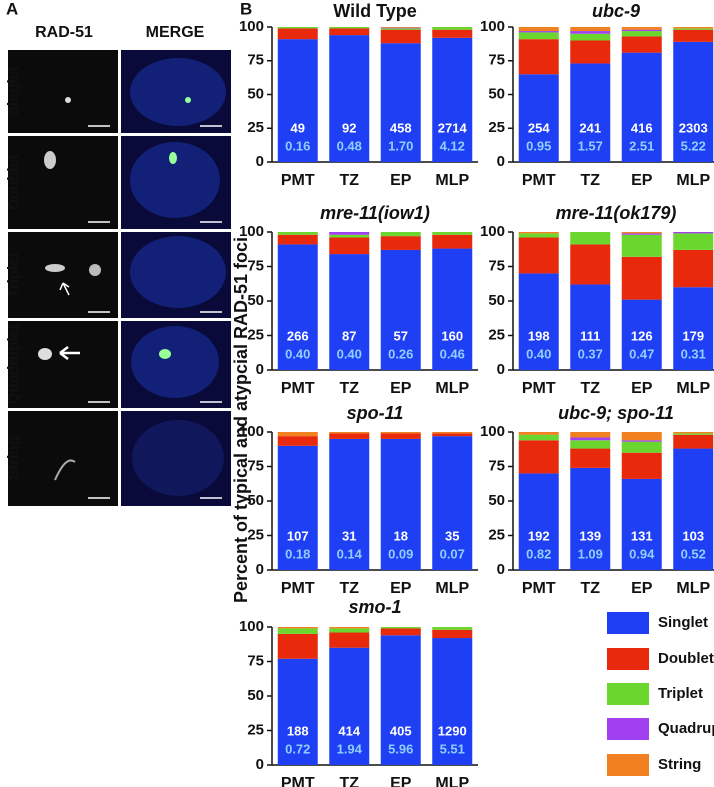 The image size is (714, 787). Describe the element at coordinates (686, 728) in the screenshot. I see `legend-label: Quadruplet` at that location.